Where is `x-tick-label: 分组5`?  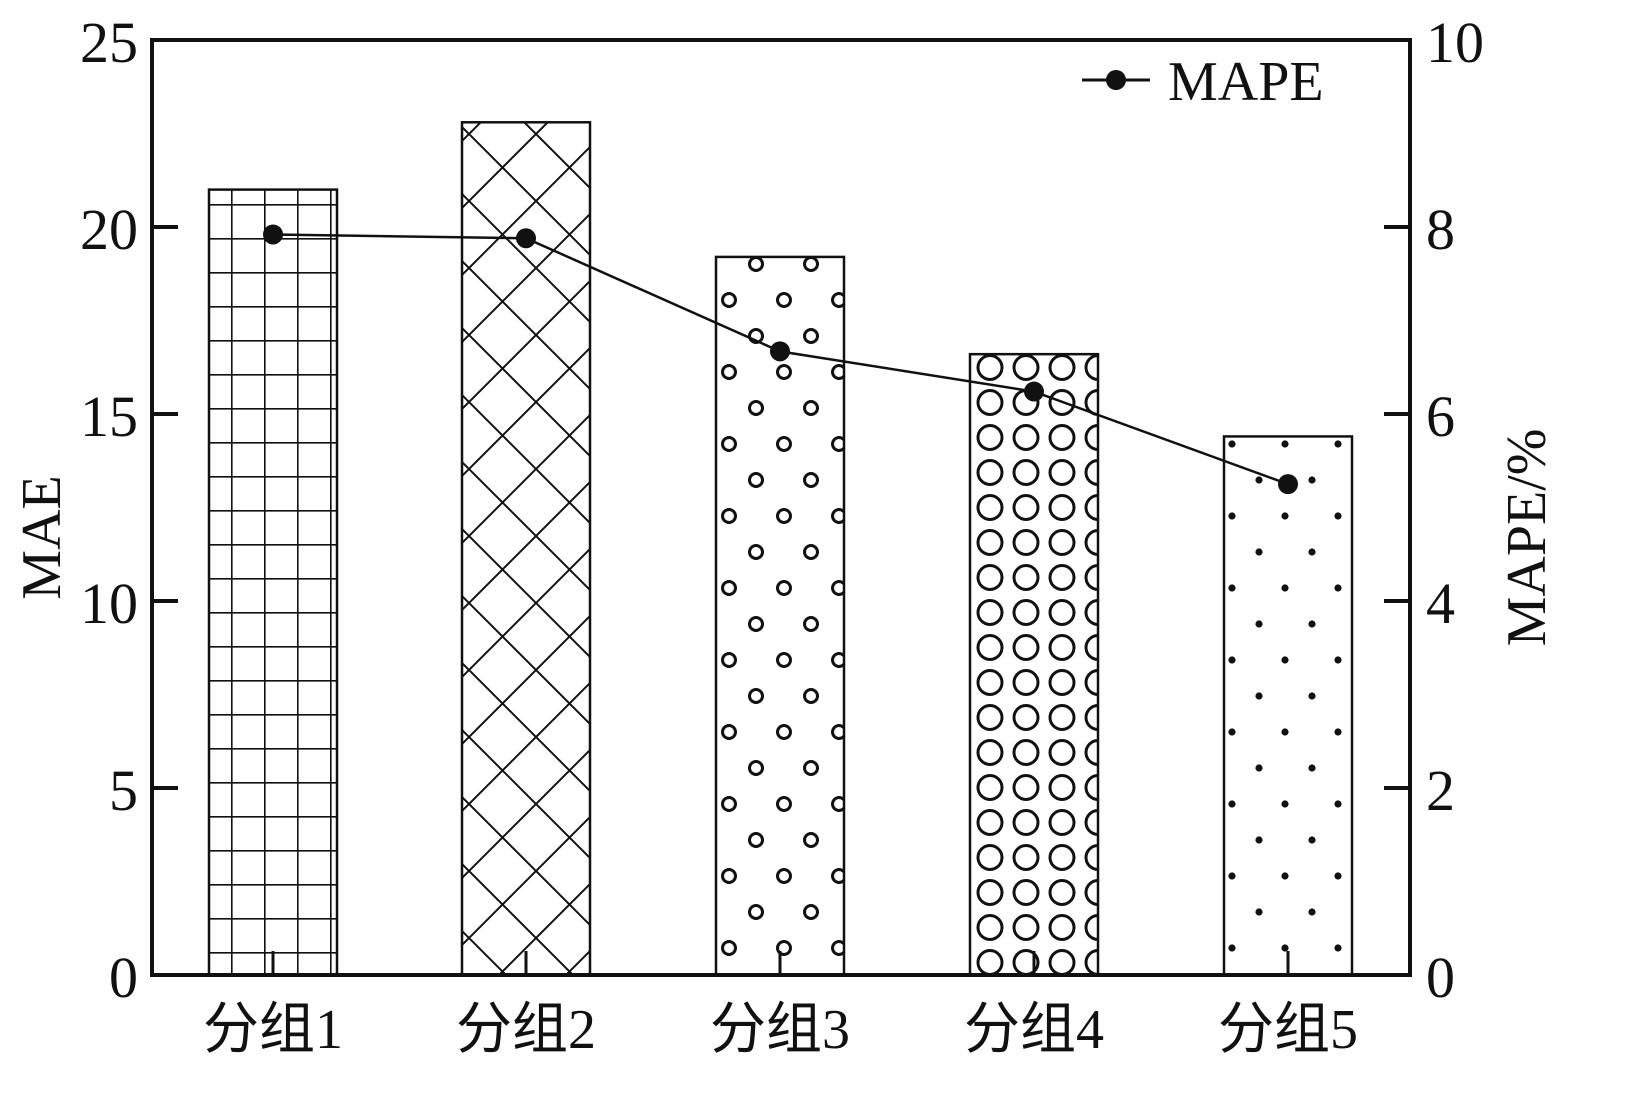 x-tick-label: 分组5 is located at coordinates (1288, 1030).